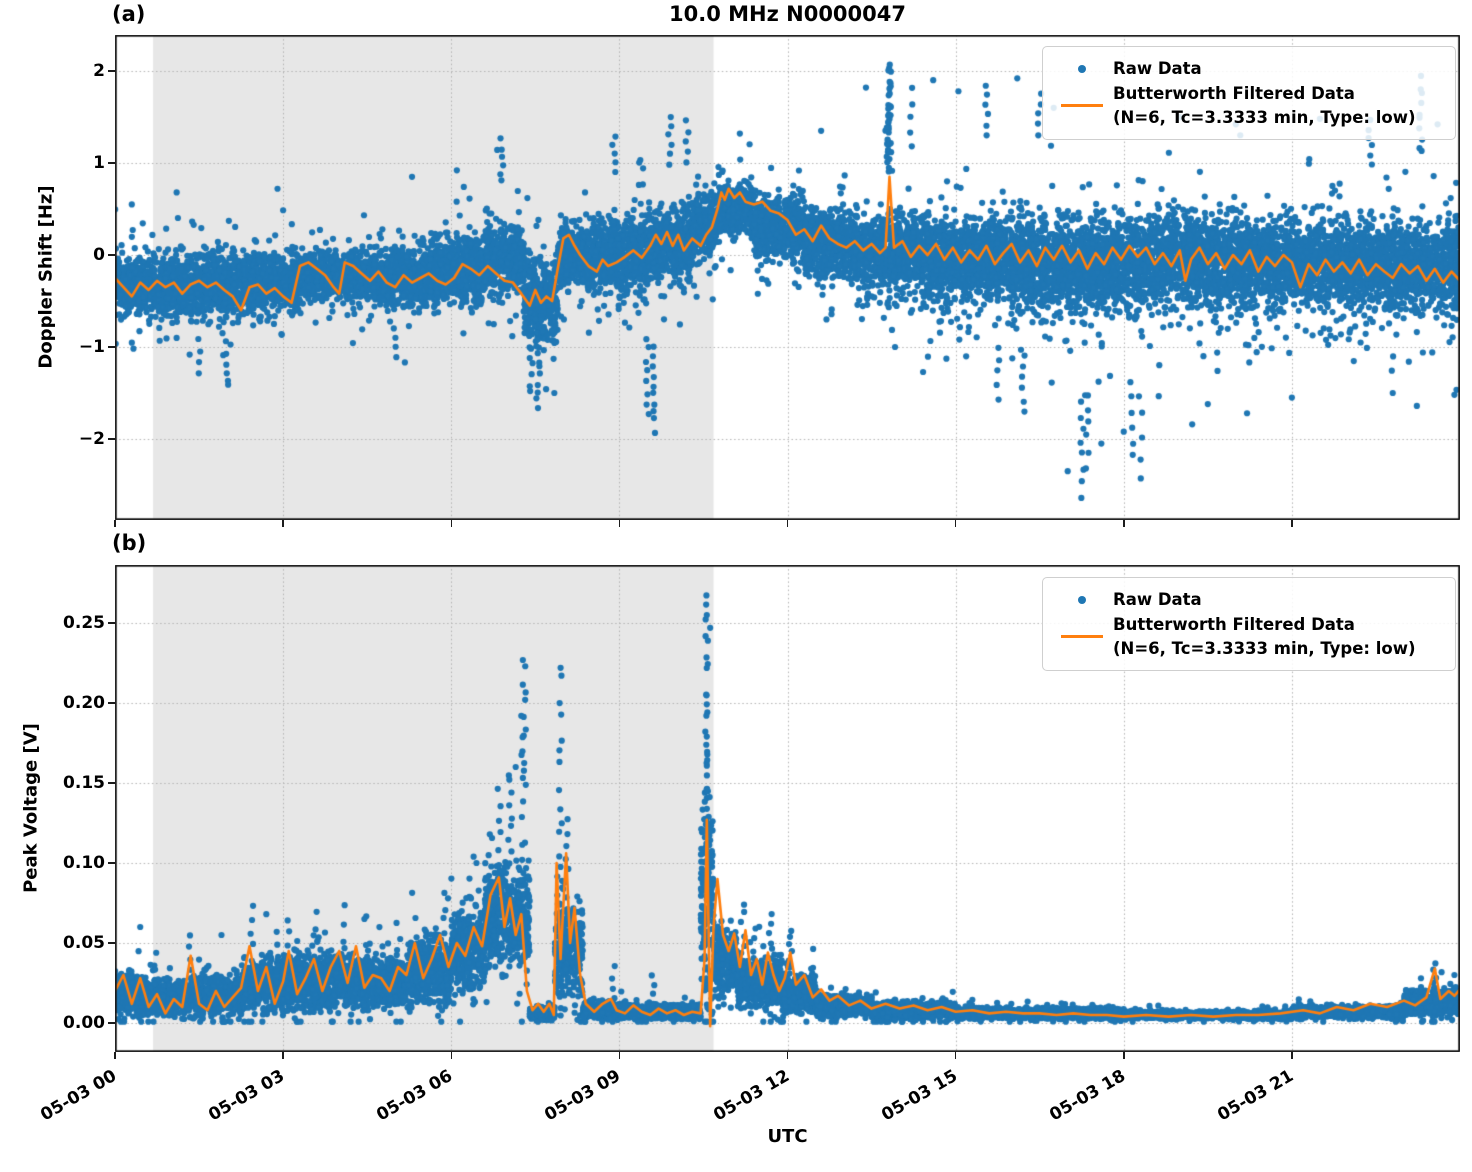 Image resolution: width=1472 pixels, height=1172 pixels. Describe the element at coordinates (99, 71) in the screenshot. I see `y-tick-label: 2` at that location.